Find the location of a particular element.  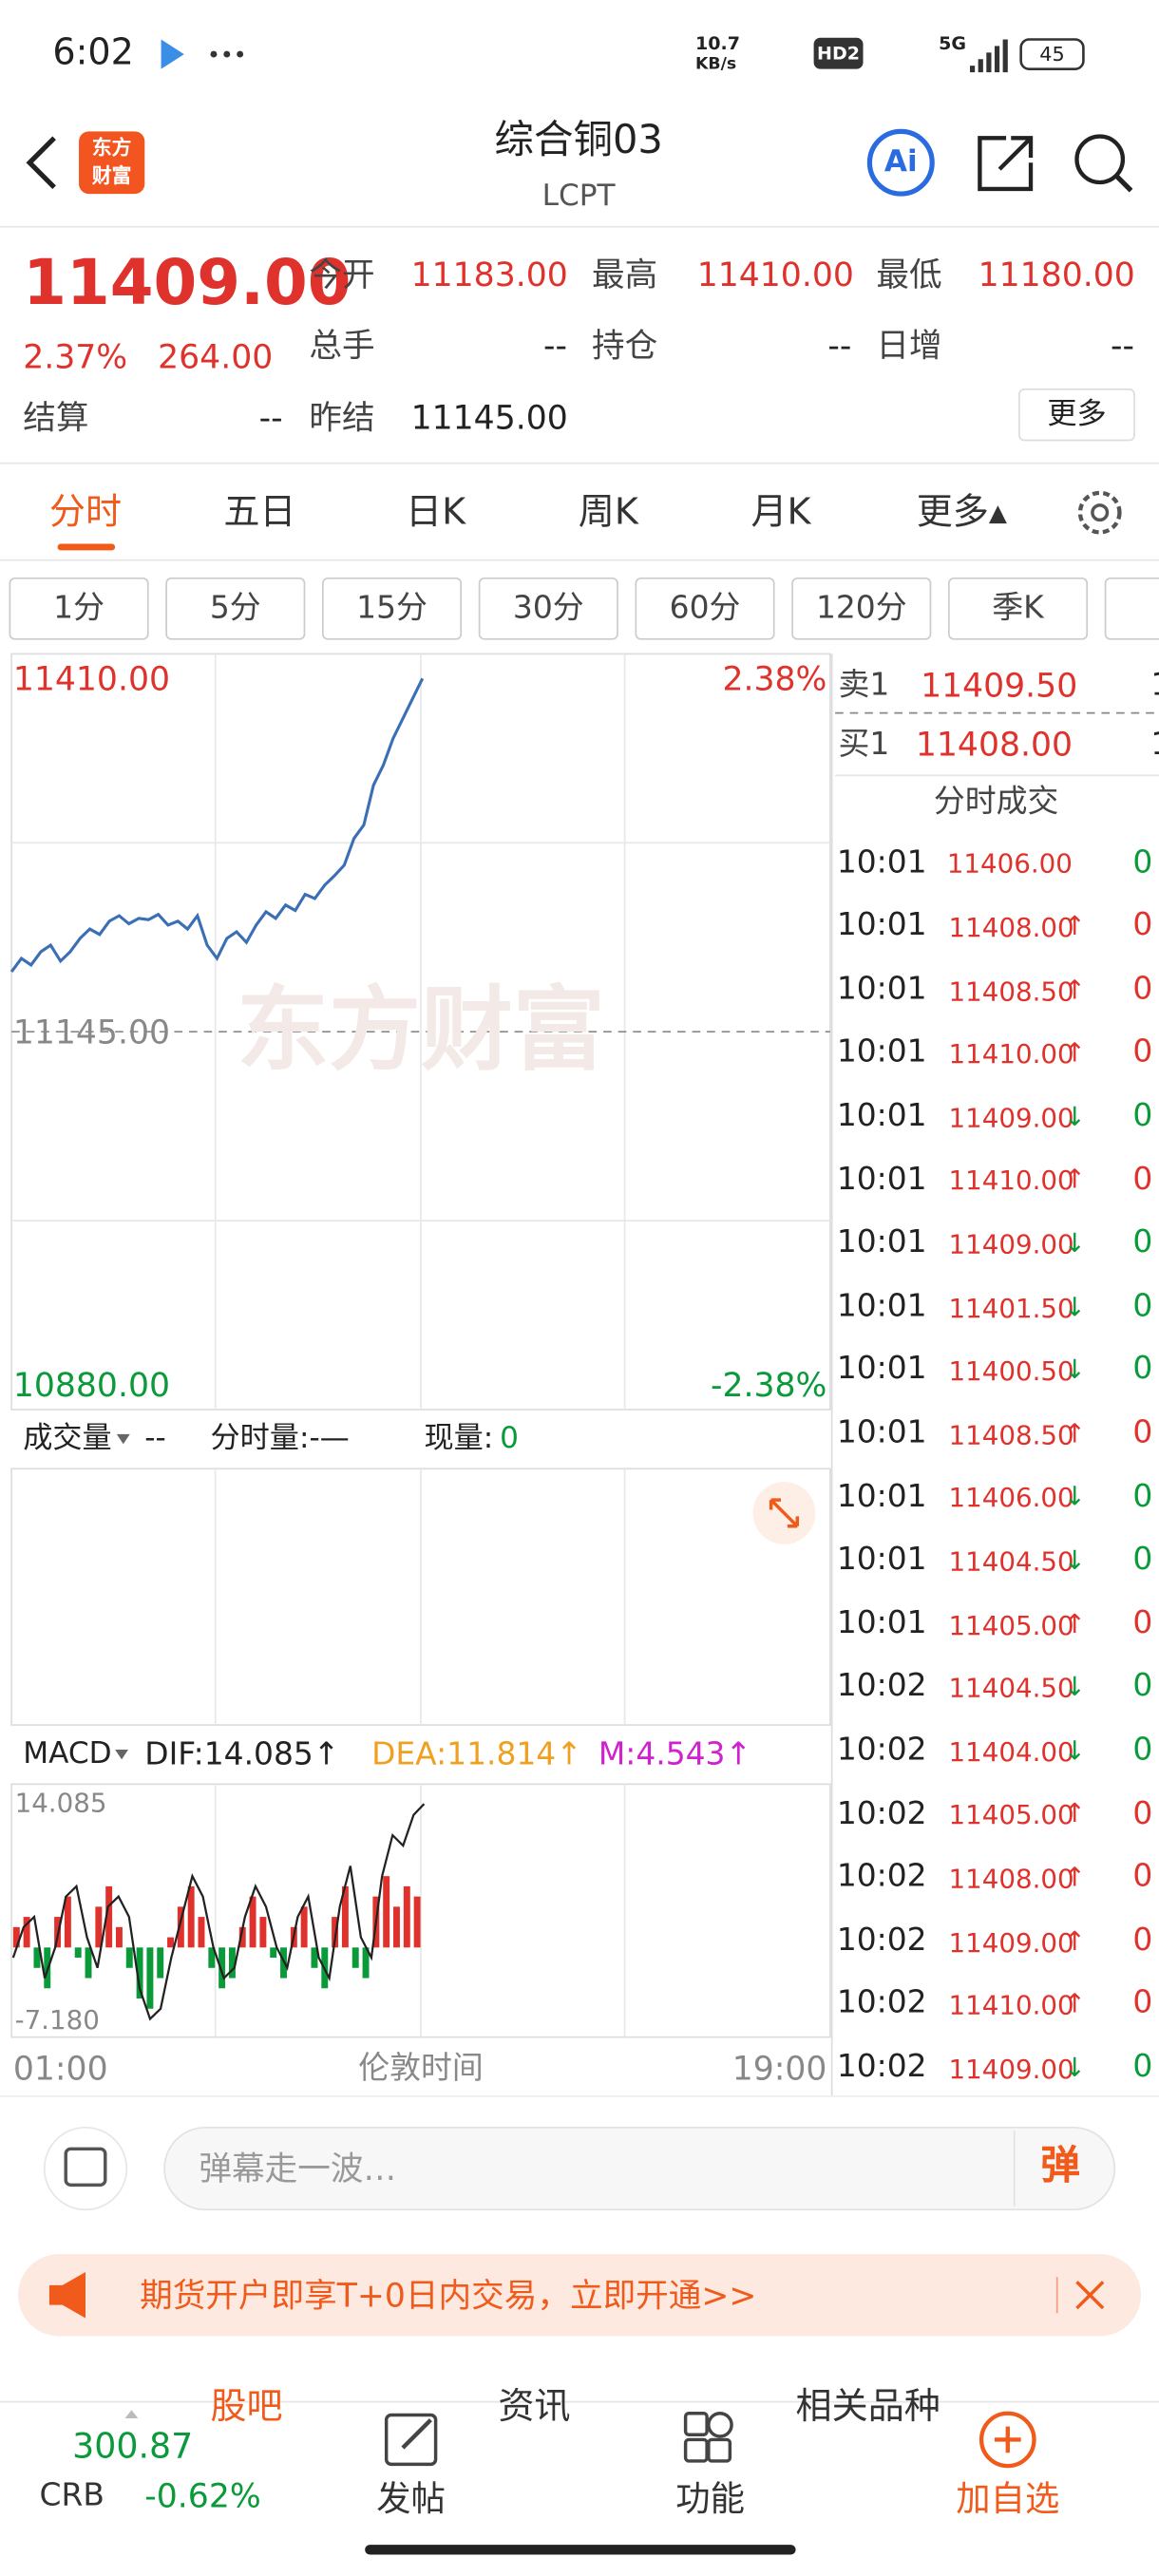

period-label: 5分 is located at coordinates (235, 607).